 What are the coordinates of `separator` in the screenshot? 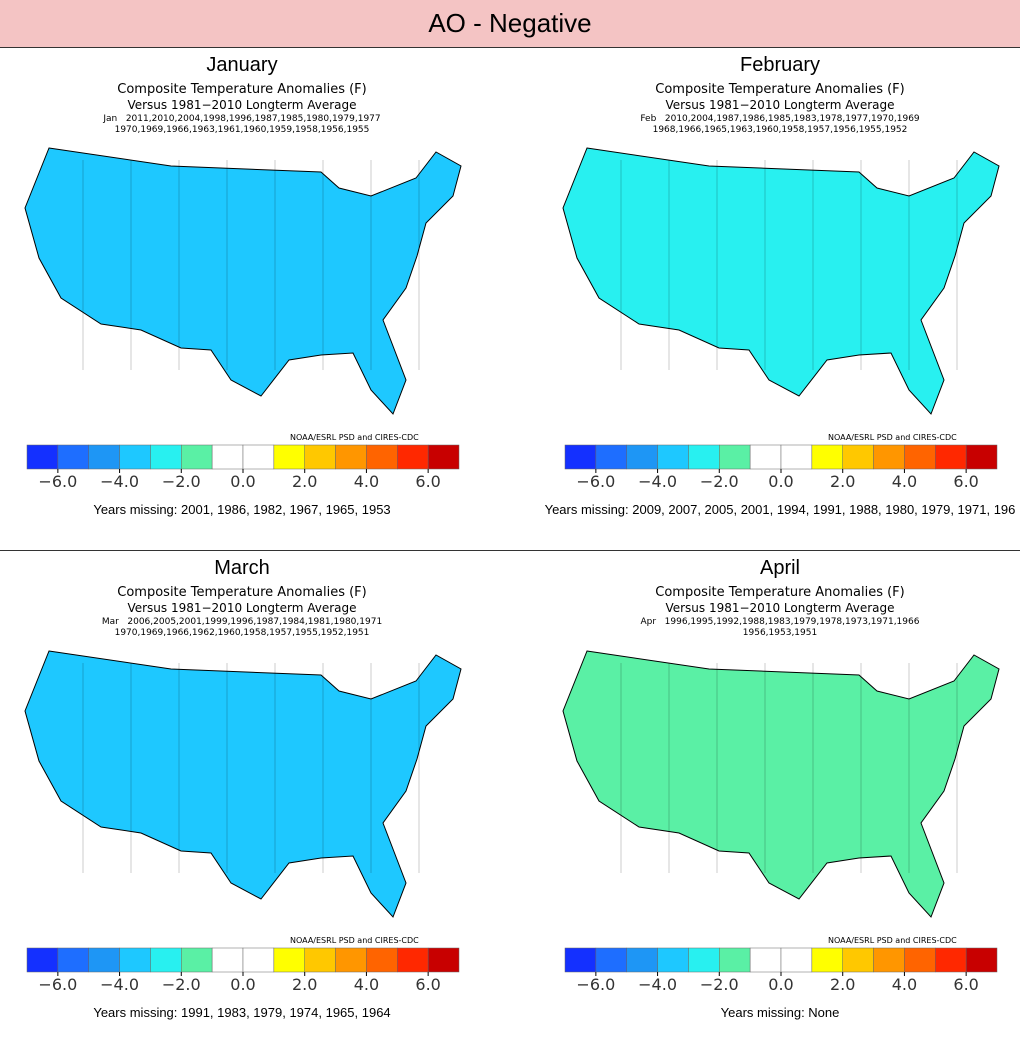 It's located at (510, 550).